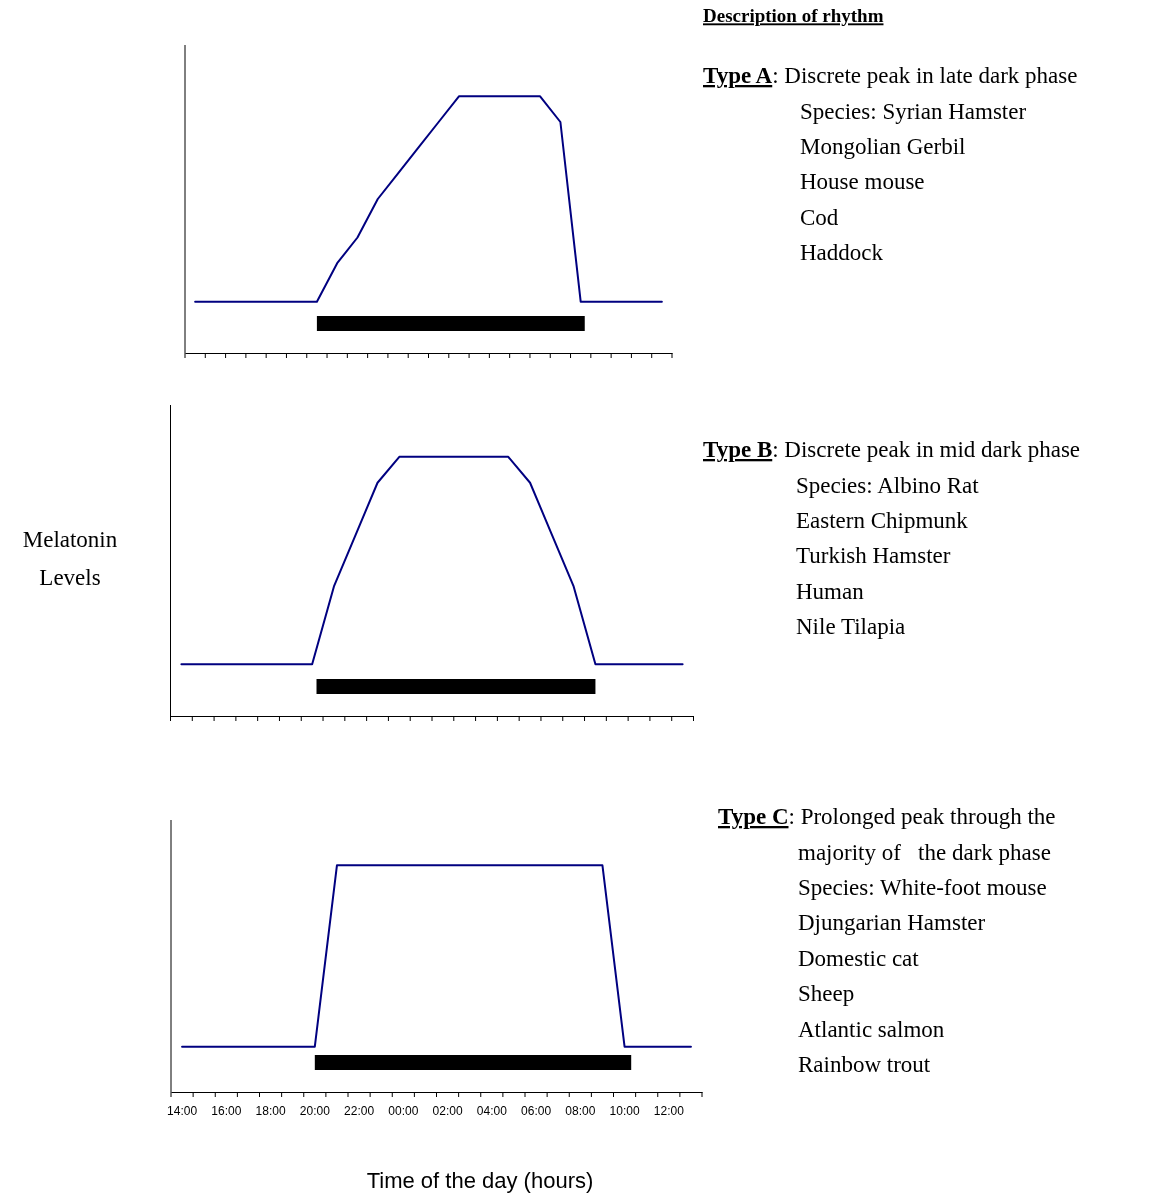  What do you see at coordinates (830, 591) in the screenshot?
I see `text: Human` at bounding box center [830, 591].